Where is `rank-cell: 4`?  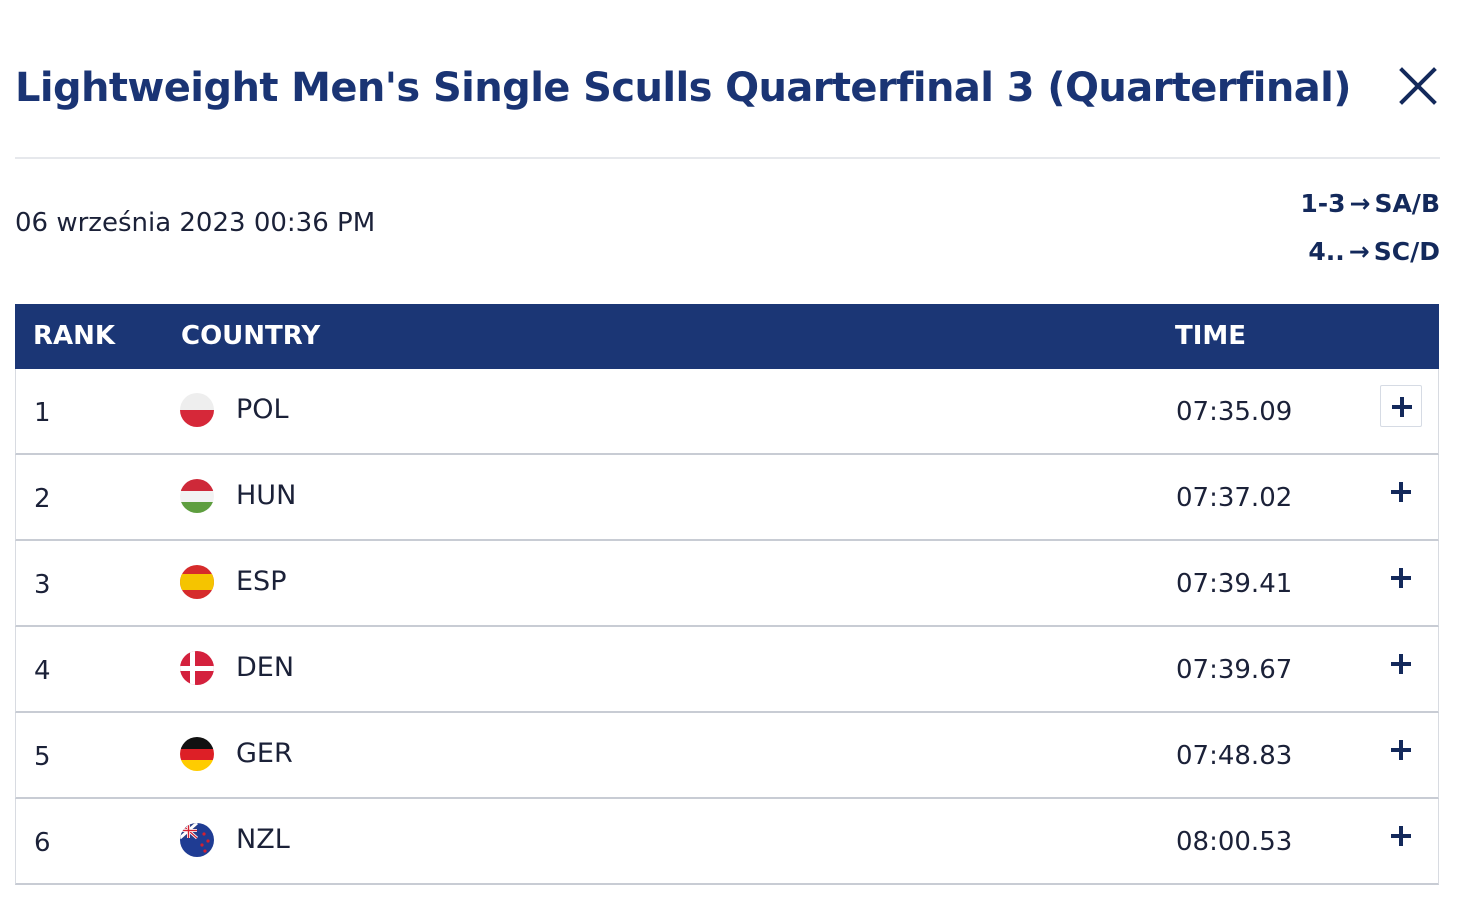 rank-cell: 4 is located at coordinates (42, 671).